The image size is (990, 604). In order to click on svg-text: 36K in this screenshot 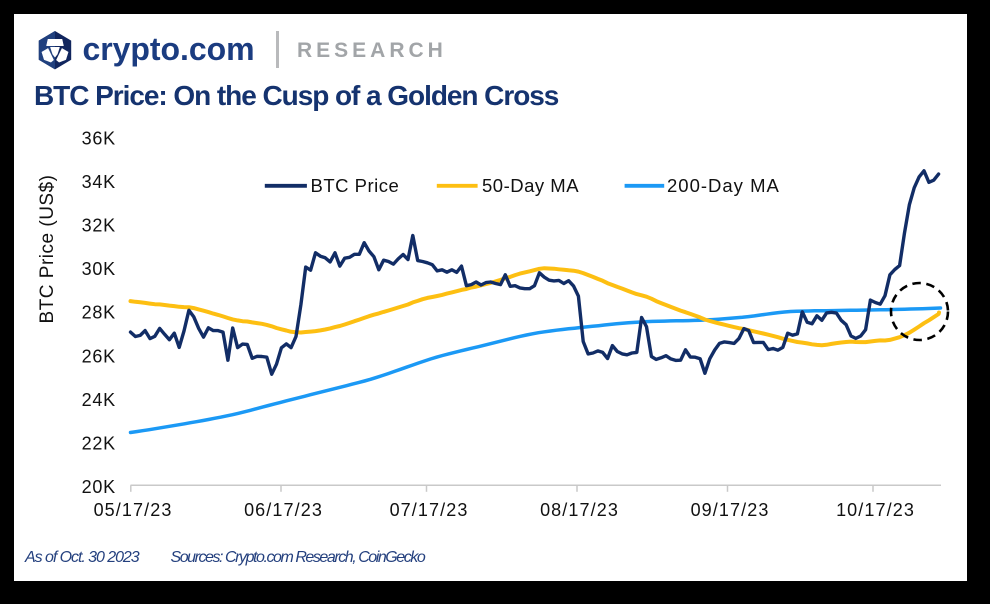, I will do `click(99, 138)`.